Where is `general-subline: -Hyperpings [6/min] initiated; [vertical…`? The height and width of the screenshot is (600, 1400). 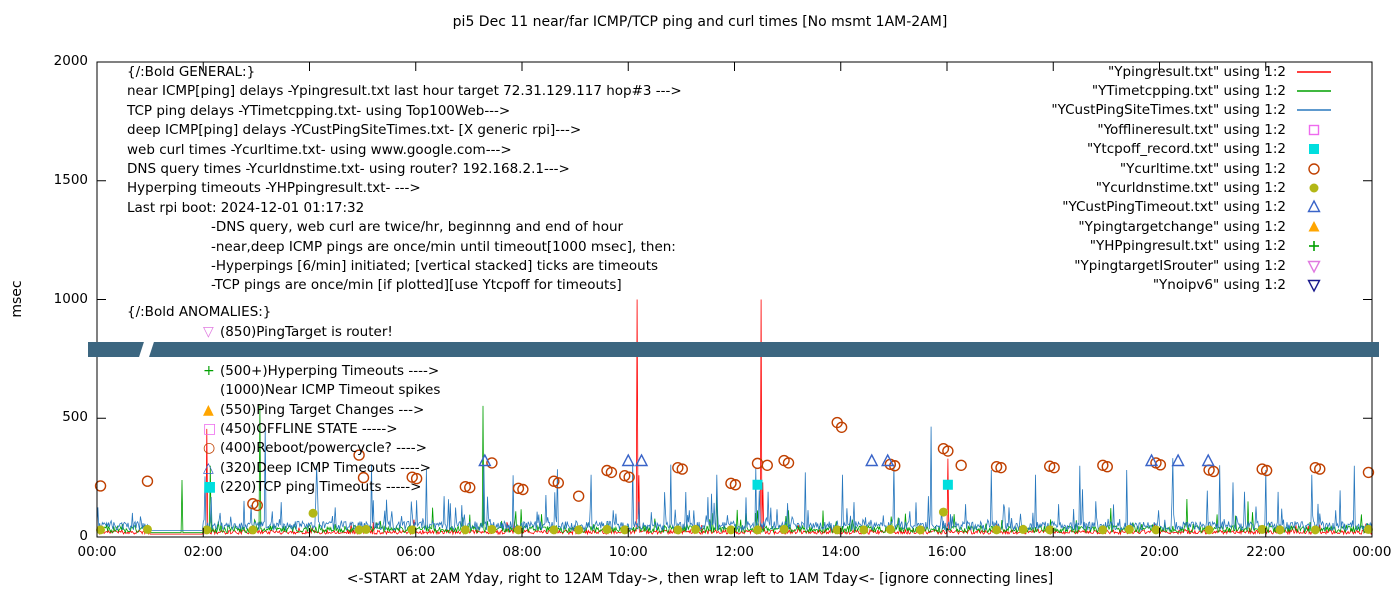
general-subline: -Hyperpings [6/min] initiated; [vertical… is located at coordinates (435, 266).